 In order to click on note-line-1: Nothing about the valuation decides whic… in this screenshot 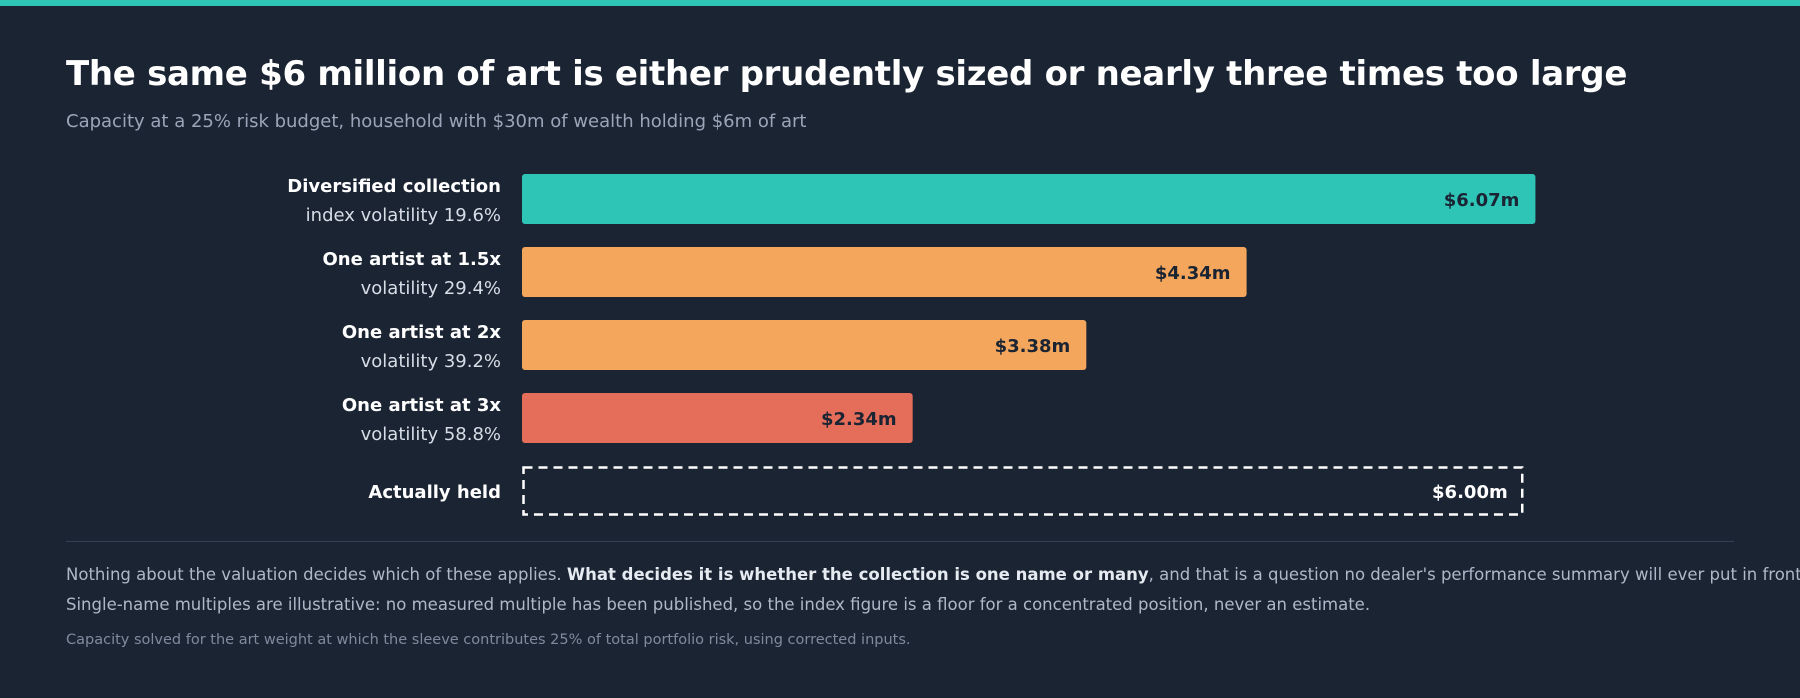, I will do `click(933, 574)`.